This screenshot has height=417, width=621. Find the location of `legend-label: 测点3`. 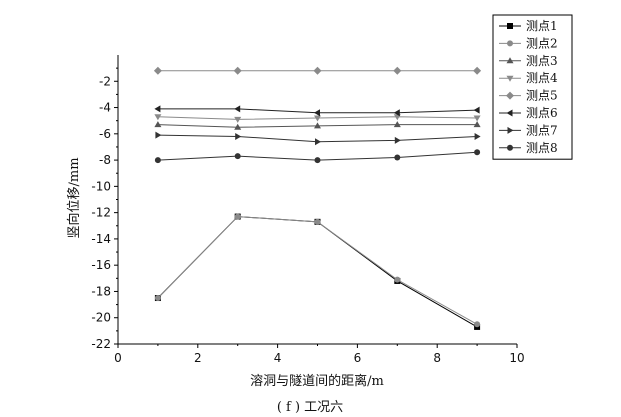

legend-label: 测点3 is located at coordinates (542, 61).